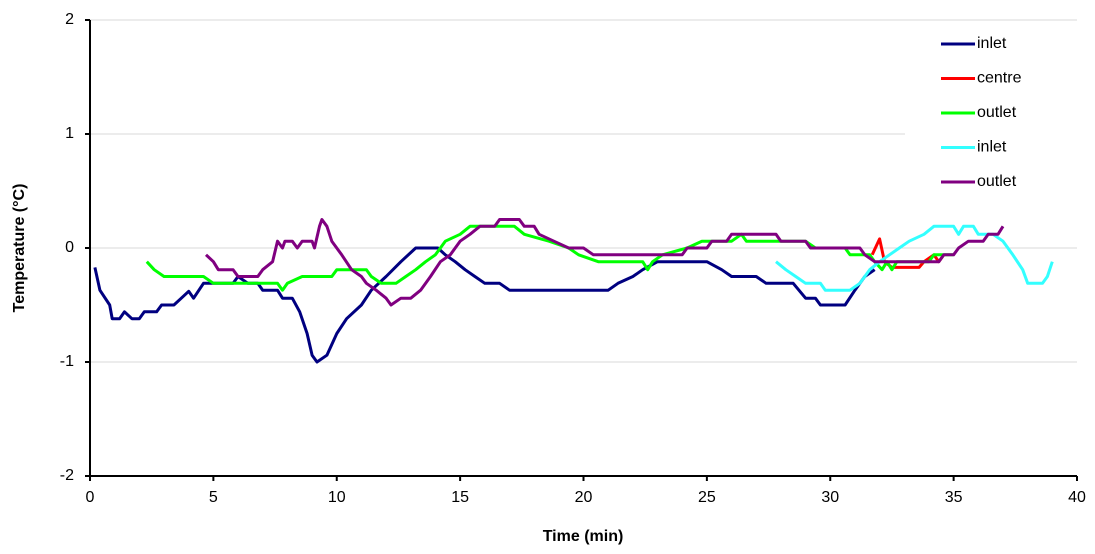 The image size is (1095, 554). I want to click on x-tick-label: 35, so click(954, 497).